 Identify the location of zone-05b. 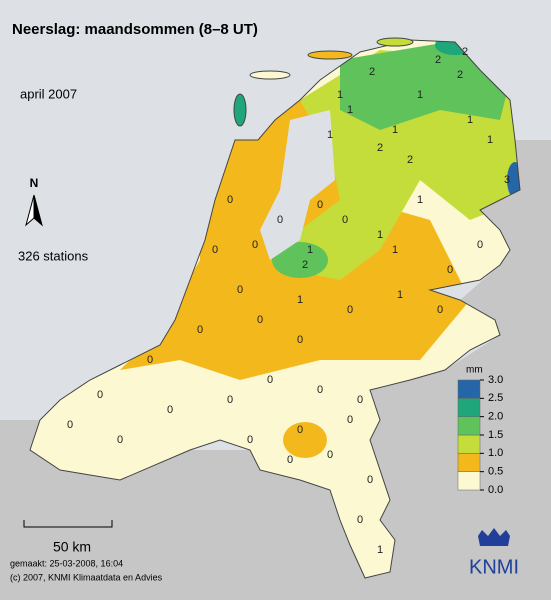
(305, 440).